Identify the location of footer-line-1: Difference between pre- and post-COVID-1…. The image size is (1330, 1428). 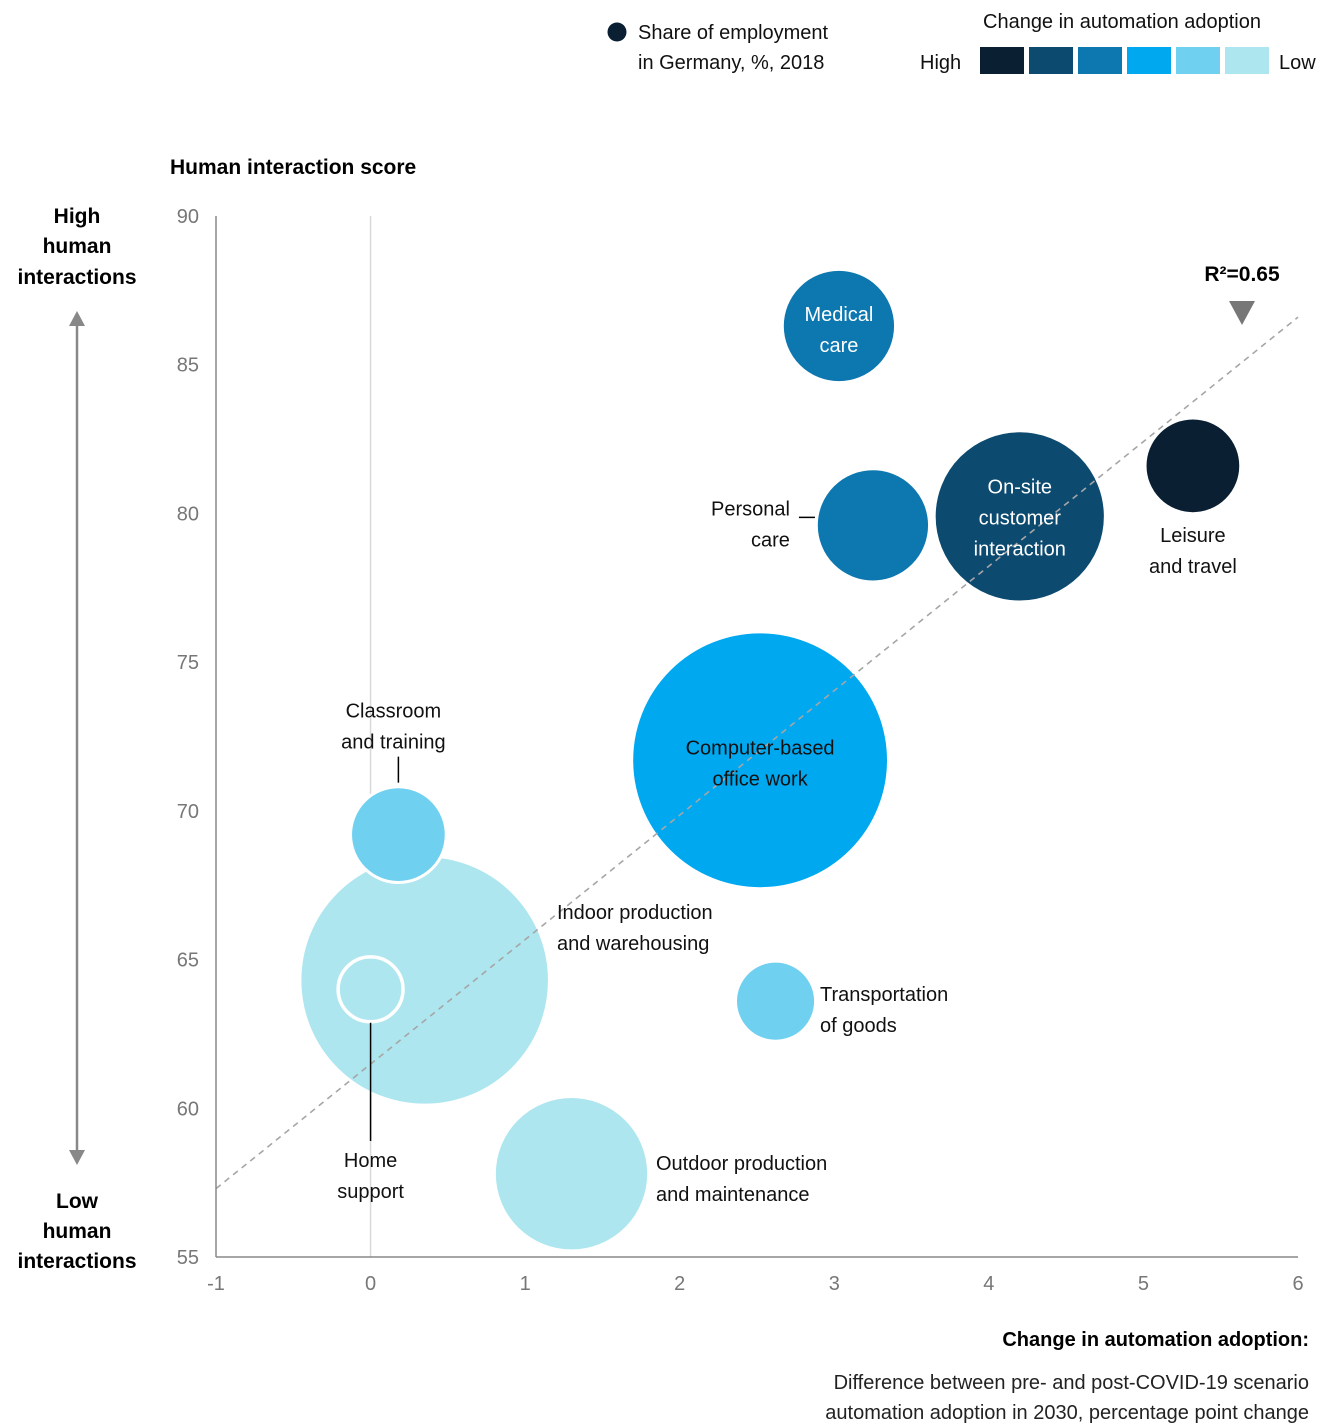
(1071, 1383).